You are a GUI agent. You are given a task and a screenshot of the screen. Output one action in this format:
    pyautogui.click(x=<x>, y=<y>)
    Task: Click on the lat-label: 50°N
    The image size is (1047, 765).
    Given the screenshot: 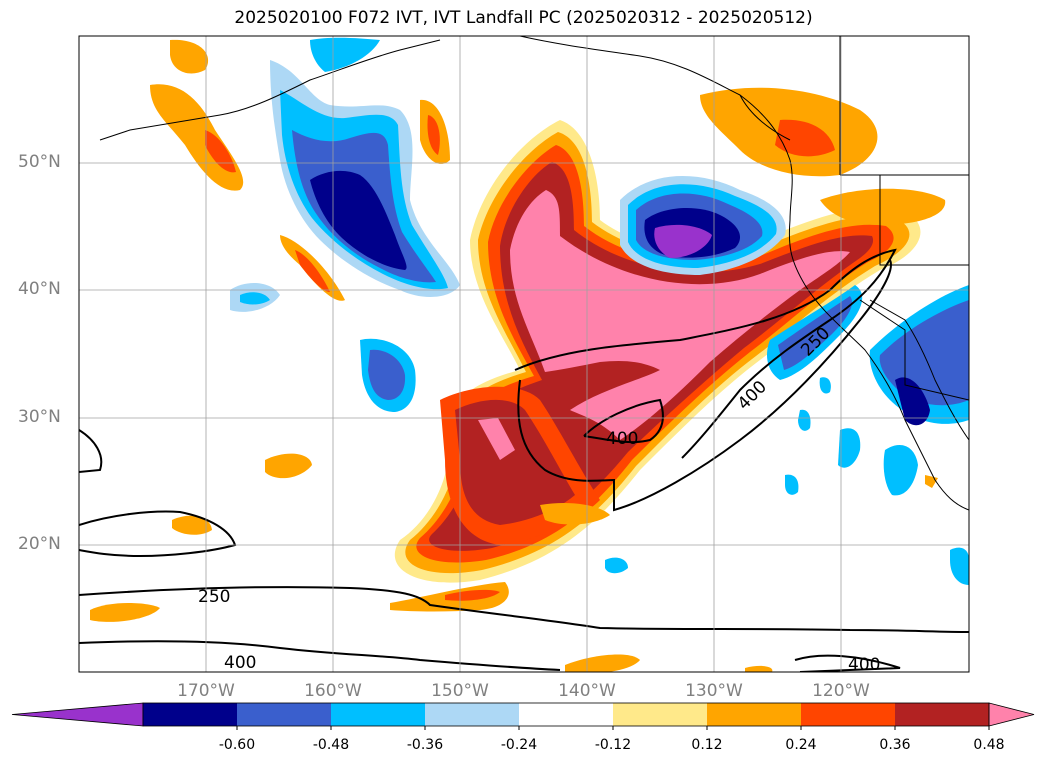 What is the action you would take?
    pyautogui.click(x=39, y=162)
    